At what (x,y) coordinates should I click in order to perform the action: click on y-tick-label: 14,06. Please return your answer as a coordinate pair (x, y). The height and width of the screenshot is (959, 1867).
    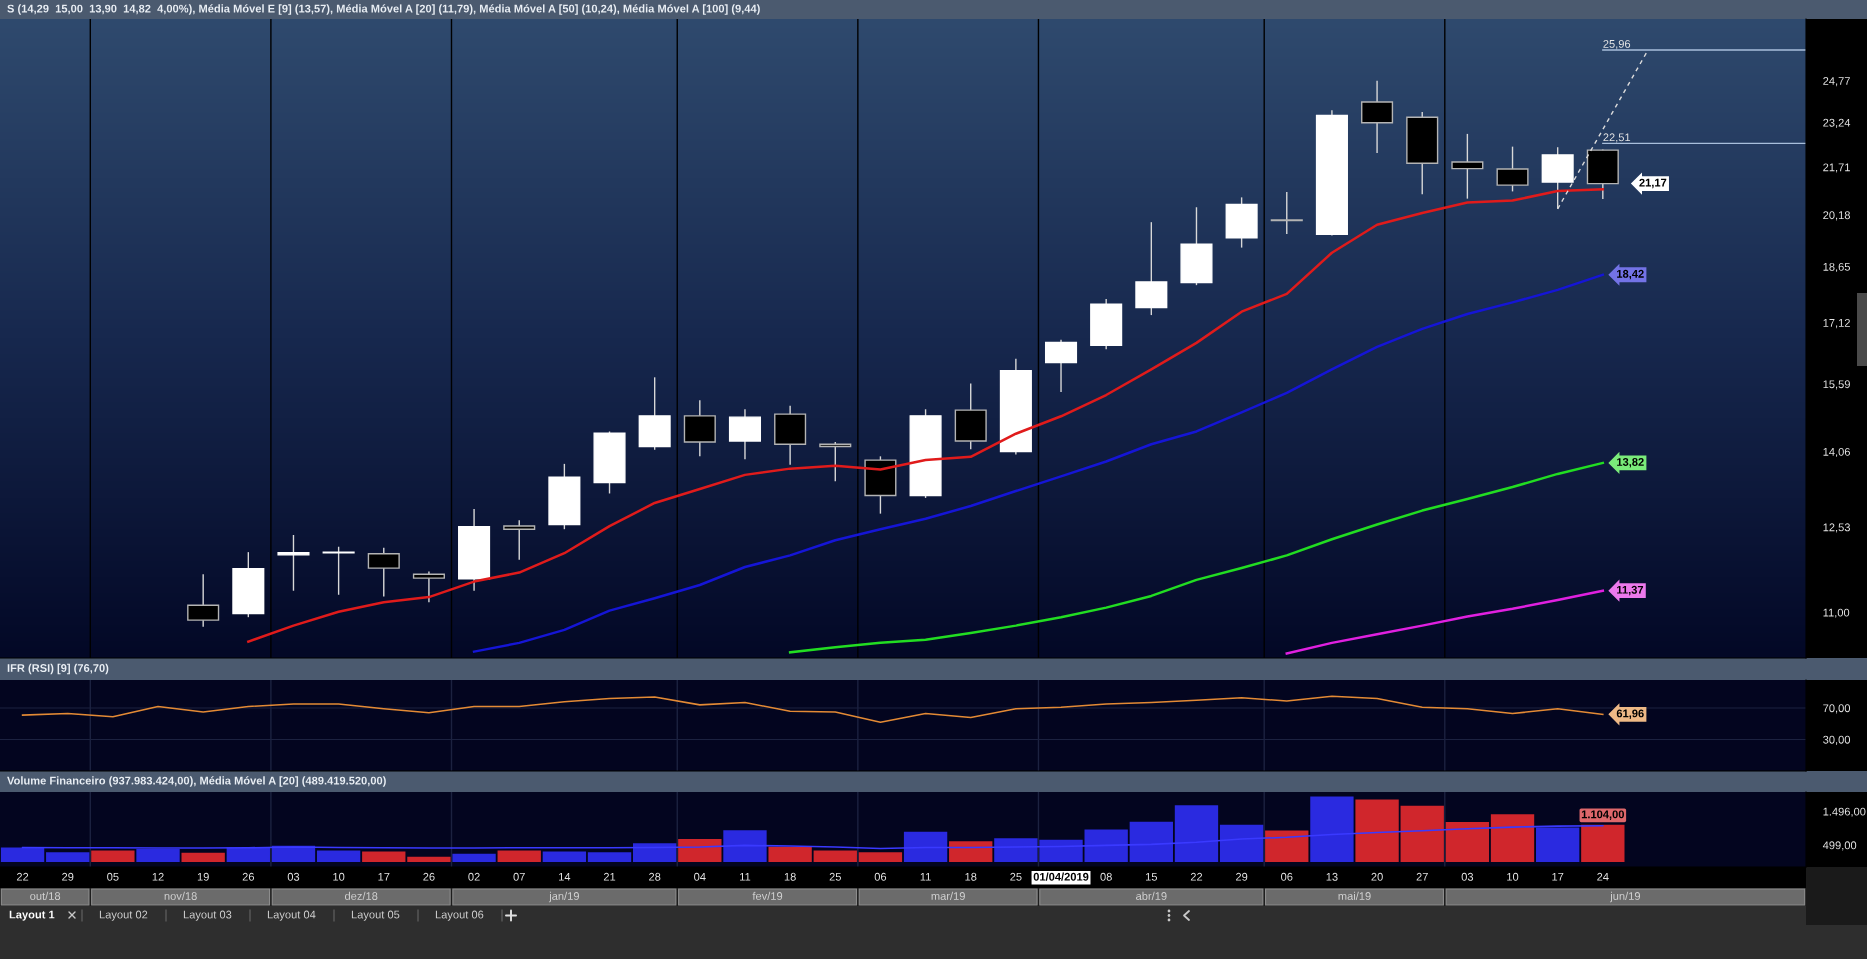
    Looking at the image, I should click on (1836, 452).